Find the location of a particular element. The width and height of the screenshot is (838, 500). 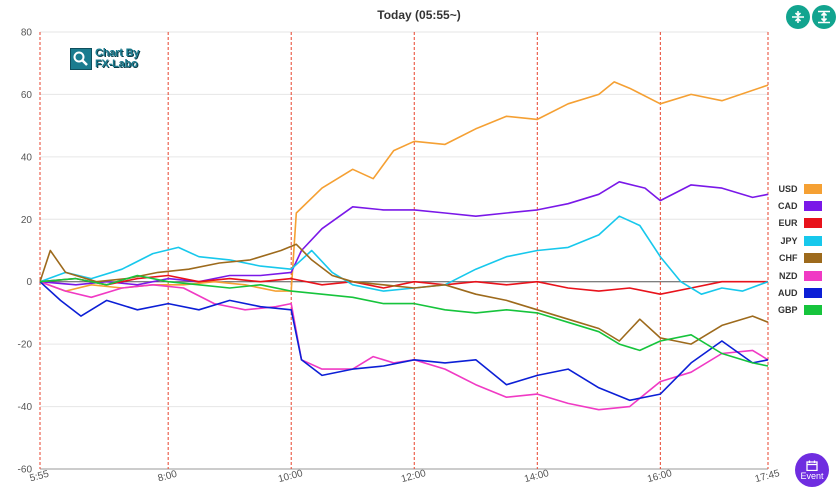

fx-labo-logo: Chart By FX-Labo is located at coordinates (104, 59).